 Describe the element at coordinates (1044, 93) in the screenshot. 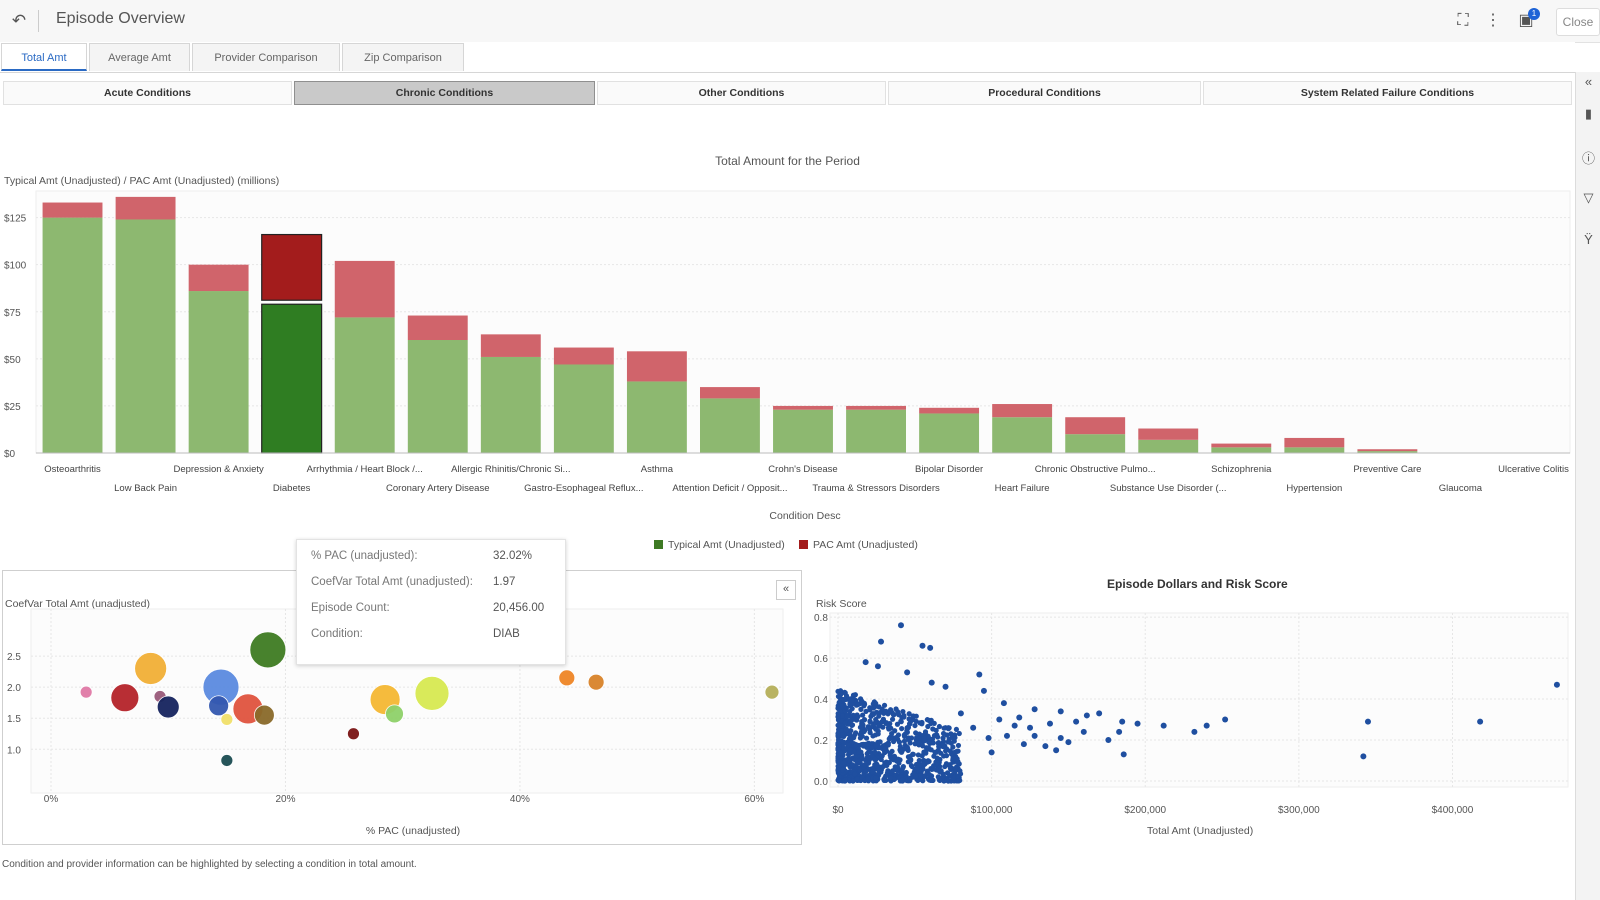

I see `procedural-conditions-button: Procedural Conditions` at that location.